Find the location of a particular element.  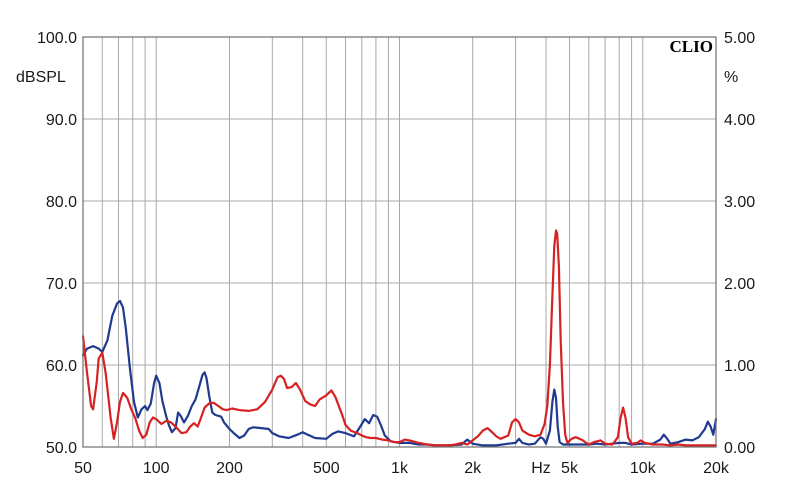

x-tick-label: 100 is located at coordinates (156, 468).